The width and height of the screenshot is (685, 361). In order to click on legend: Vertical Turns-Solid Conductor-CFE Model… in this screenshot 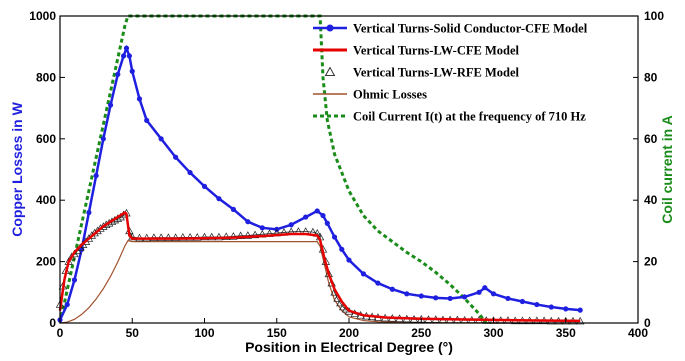, I will do `click(450, 73)`.